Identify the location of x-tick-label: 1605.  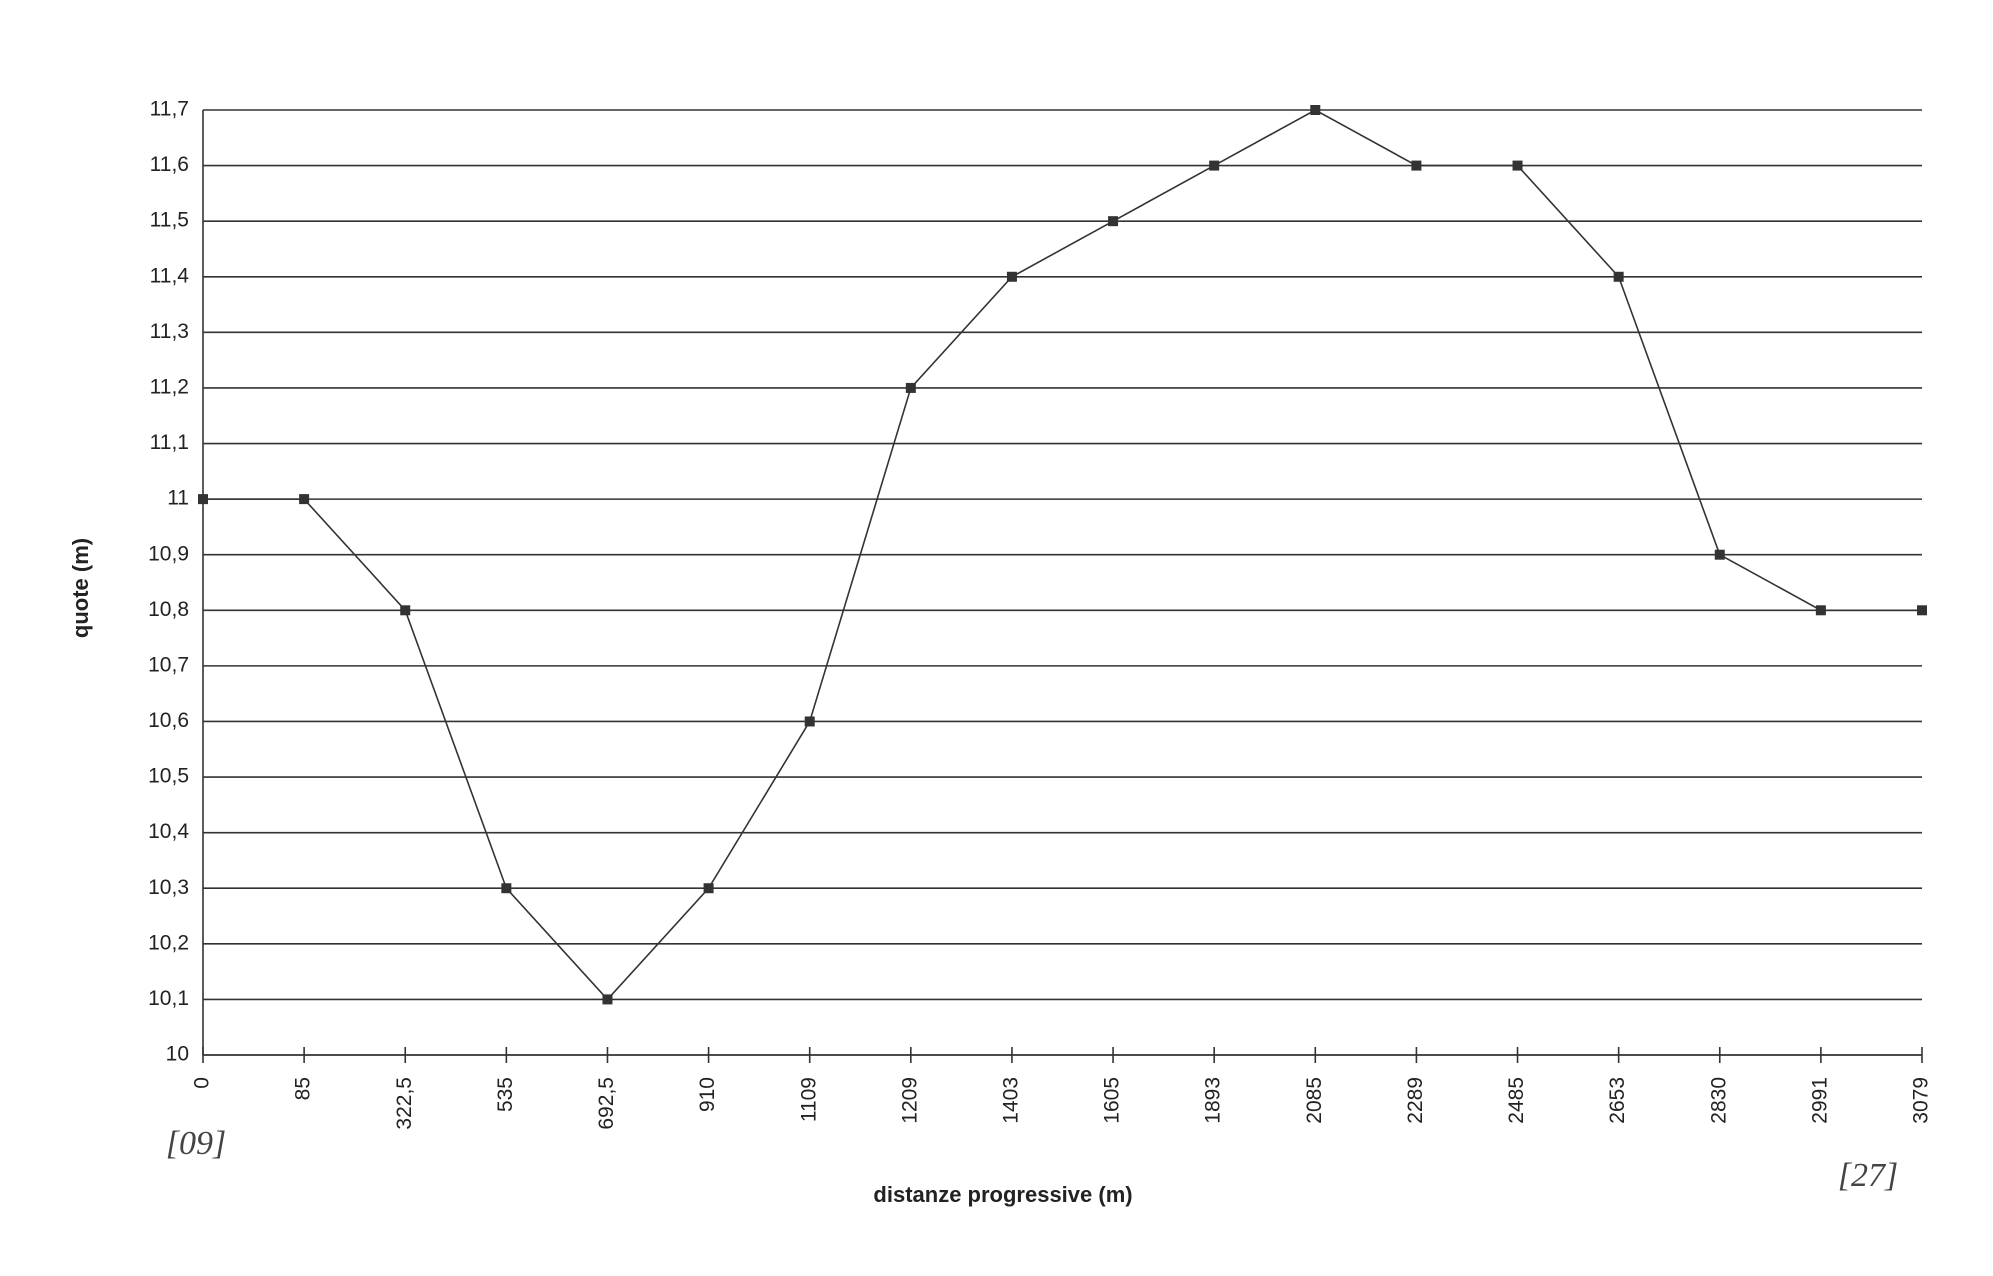
(1112, 1100).